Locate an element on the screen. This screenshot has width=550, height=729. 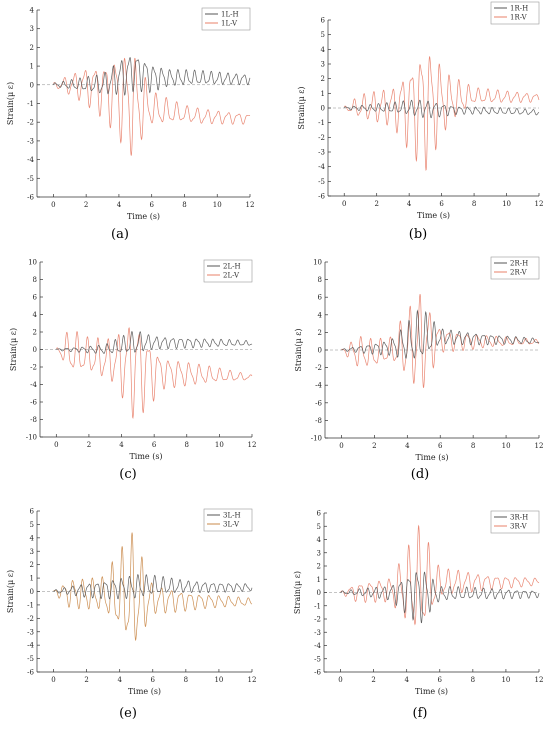
legend-entry: 3R-H is located at coordinates (519, 518).